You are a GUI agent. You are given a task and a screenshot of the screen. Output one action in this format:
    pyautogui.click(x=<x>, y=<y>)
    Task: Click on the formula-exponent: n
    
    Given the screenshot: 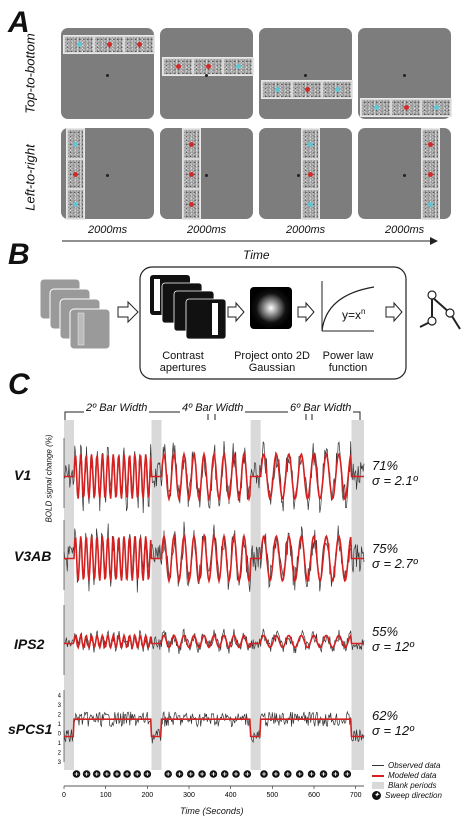 What is the action you would take?
    pyautogui.click(x=363, y=311)
    